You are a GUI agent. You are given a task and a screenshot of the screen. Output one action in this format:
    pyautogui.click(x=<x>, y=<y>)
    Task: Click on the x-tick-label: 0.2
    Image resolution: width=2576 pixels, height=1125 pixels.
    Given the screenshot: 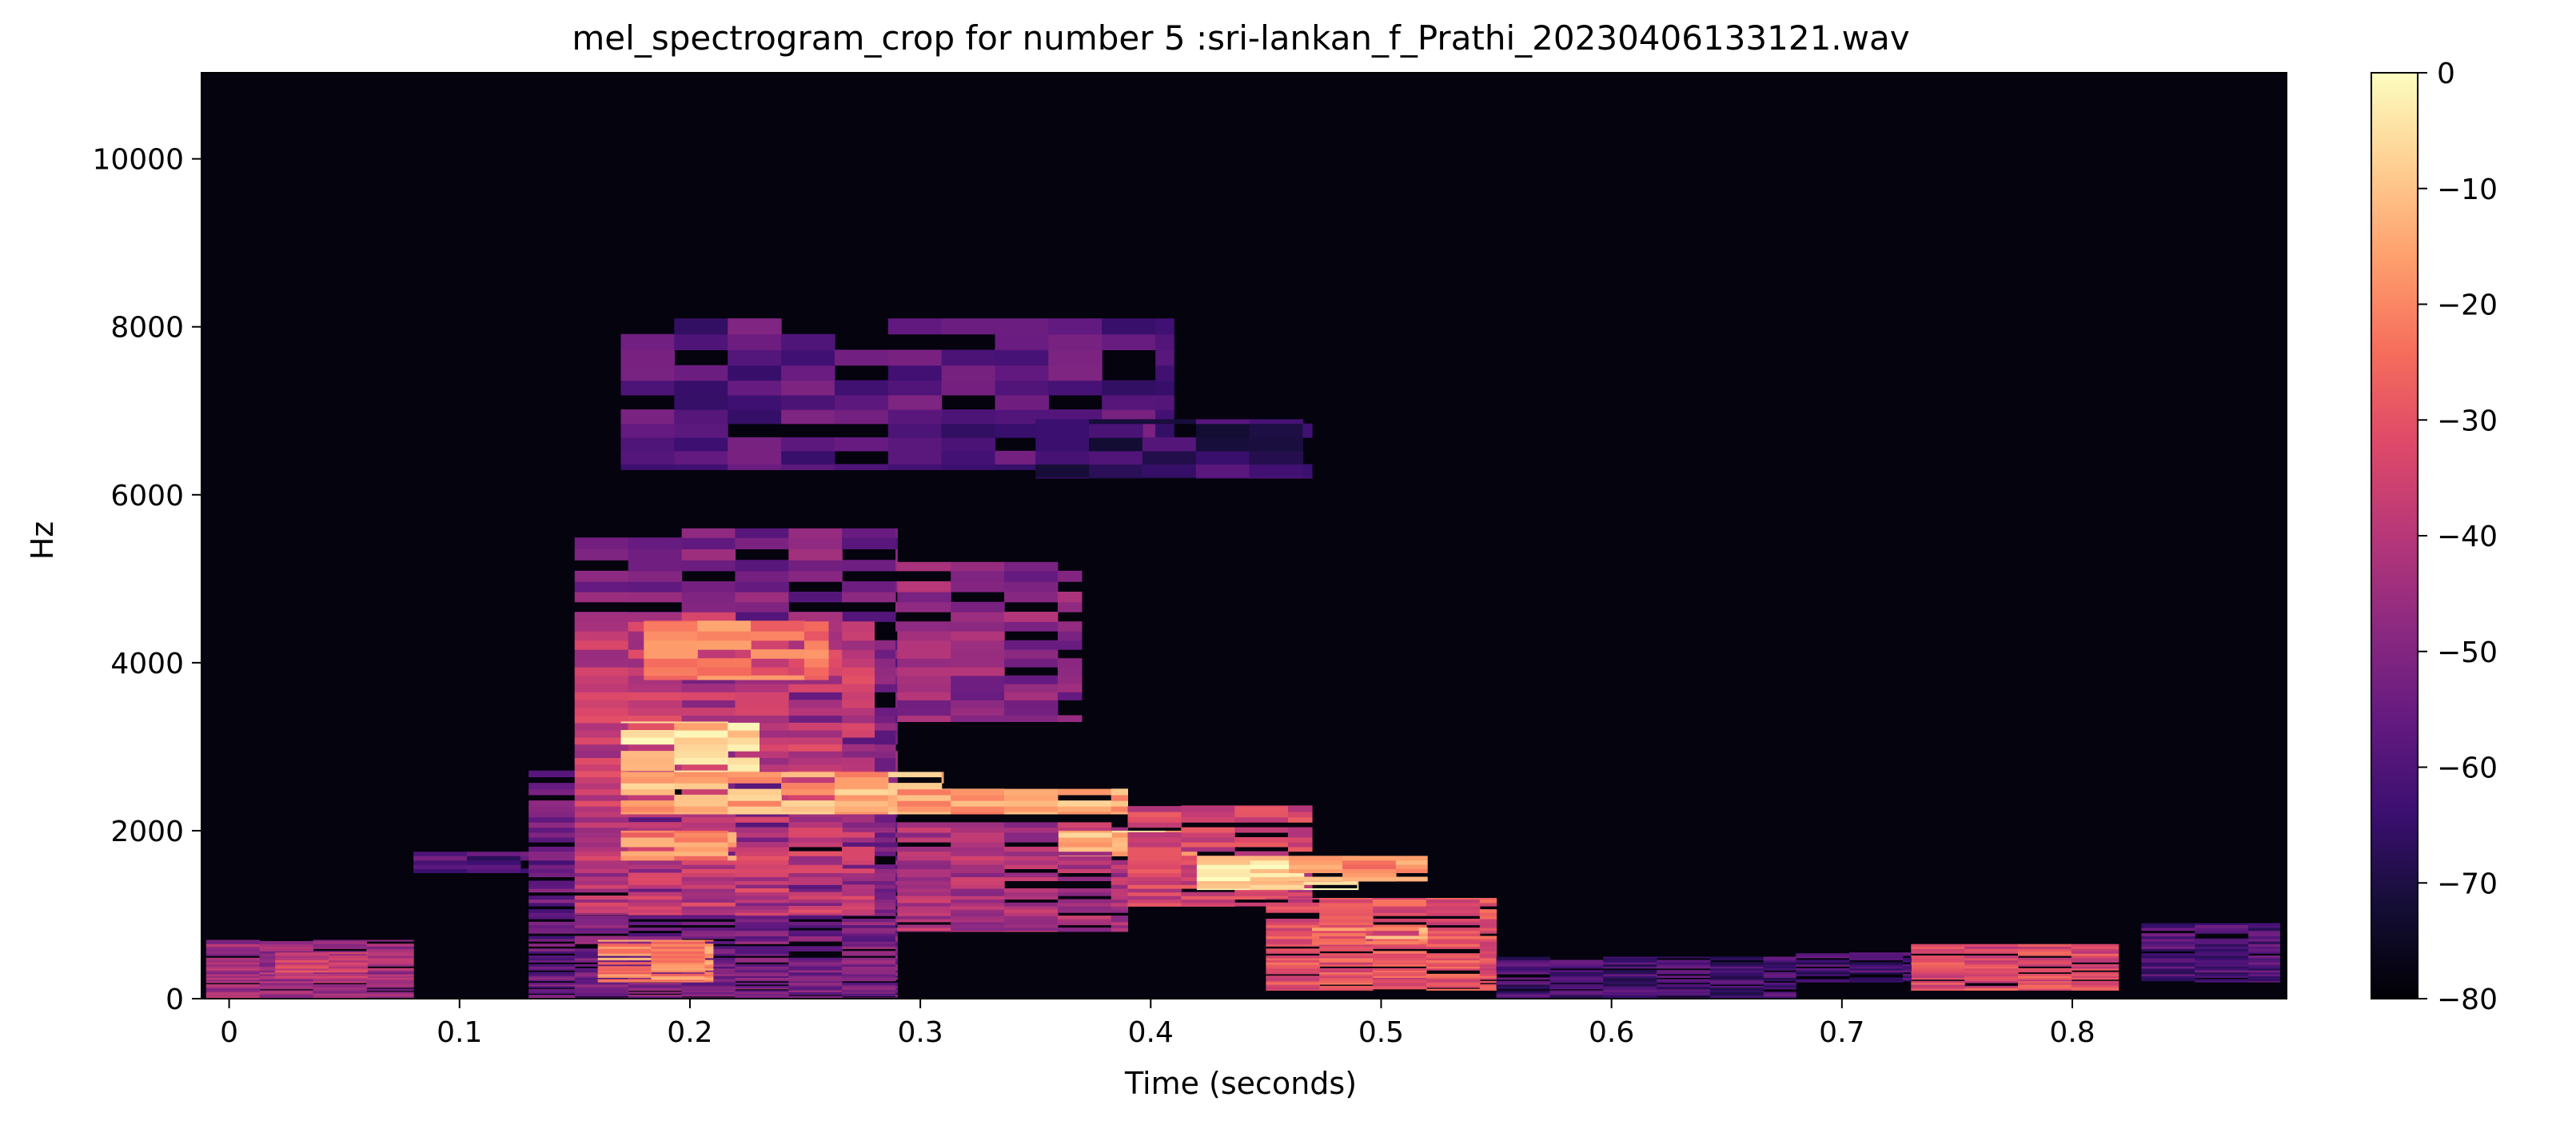 What is the action you would take?
    pyautogui.click(x=689, y=1032)
    